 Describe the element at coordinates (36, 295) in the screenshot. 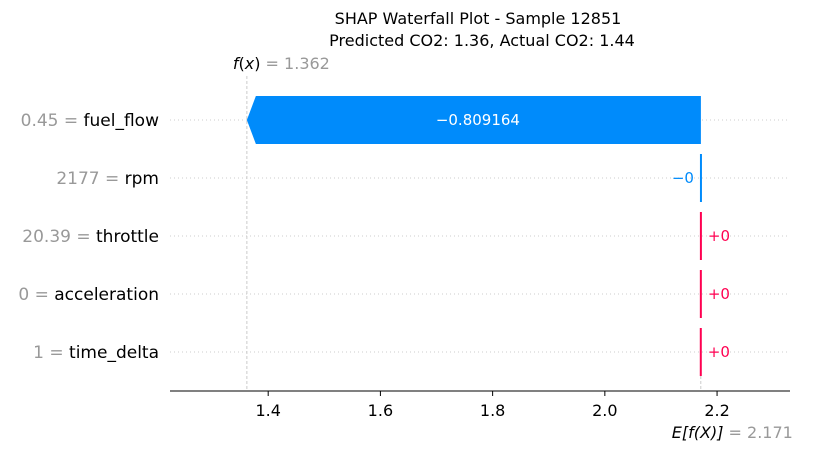

I see `feature-value: 0 =` at that location.